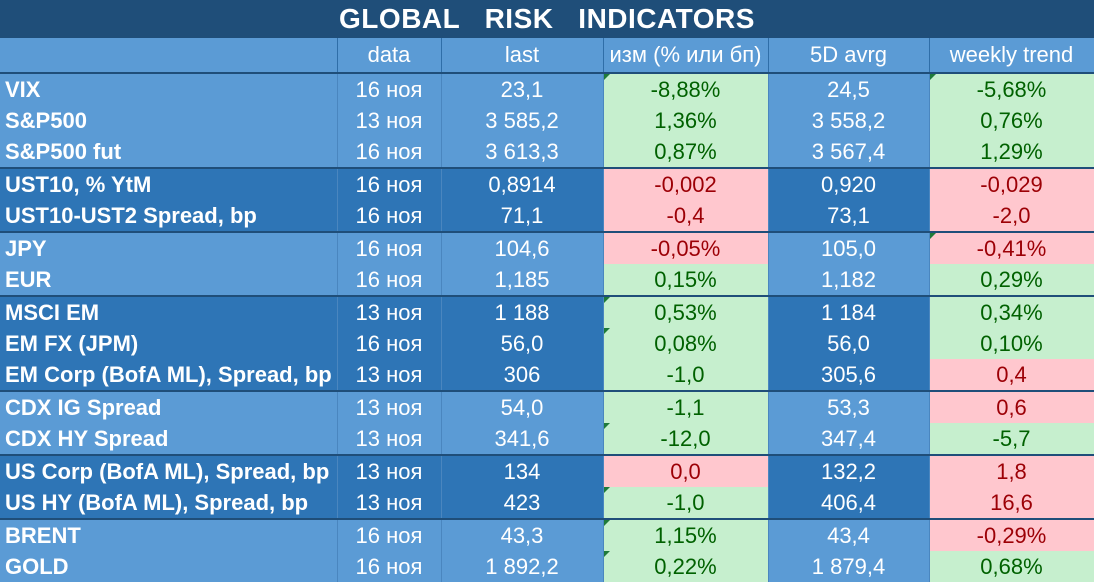  What do you see at coordinates (169, 247) in the screenshot?
I see `indicator-name: JPY` at bounding box center [169, 247].